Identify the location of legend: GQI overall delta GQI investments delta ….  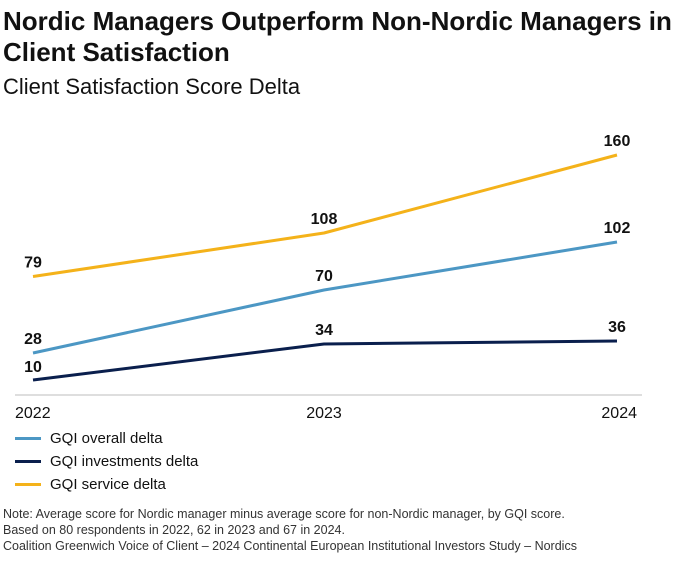
(106, 461).